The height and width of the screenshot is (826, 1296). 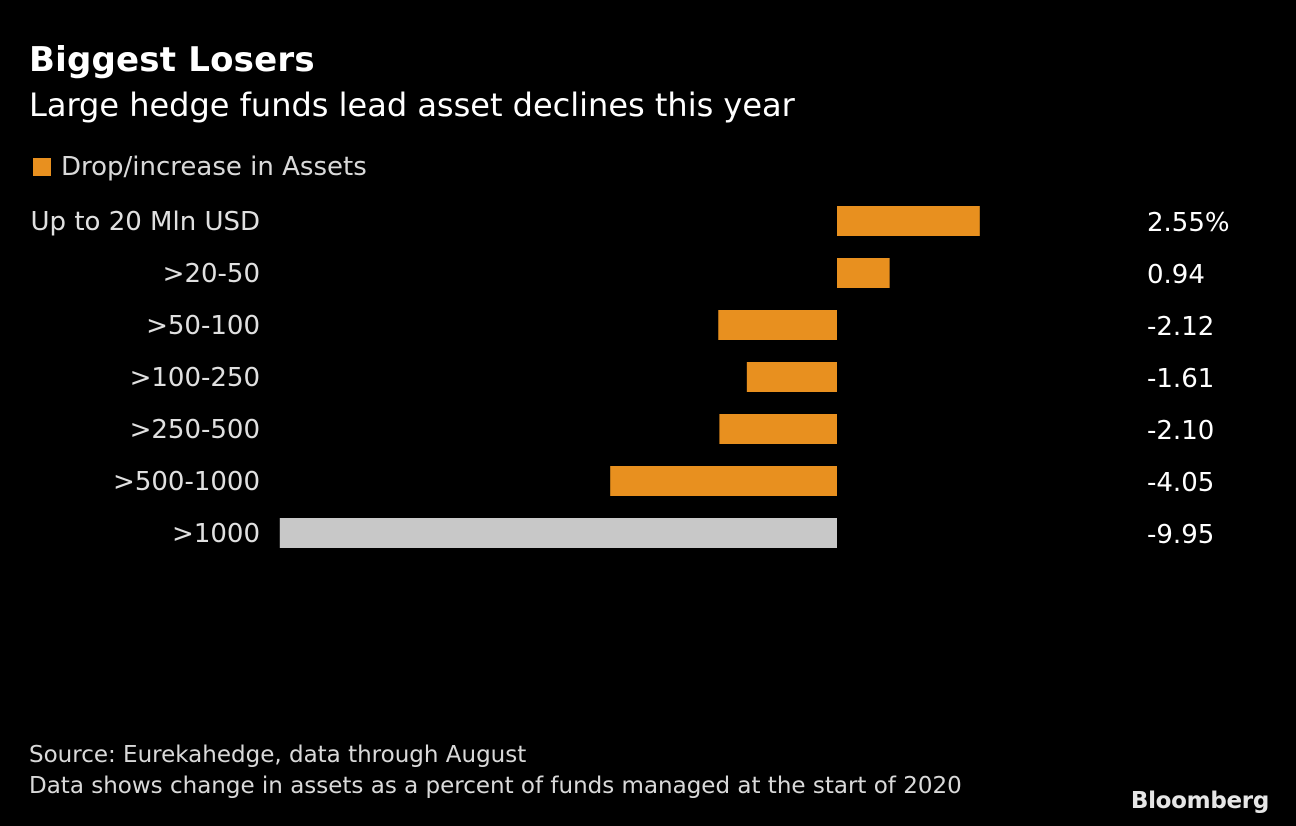 I want to click on category-label-2: >50-100, so click(x=203, y=326).